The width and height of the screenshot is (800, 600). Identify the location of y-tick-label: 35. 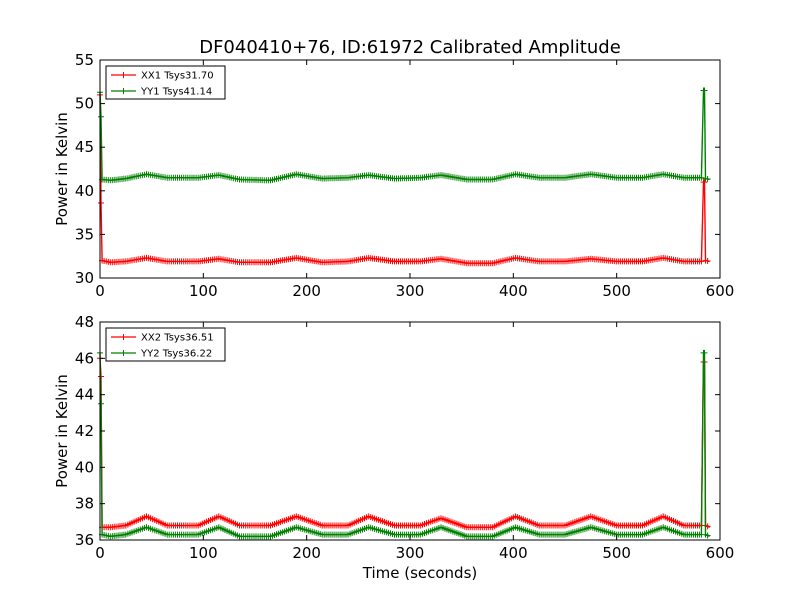
(84, 234).